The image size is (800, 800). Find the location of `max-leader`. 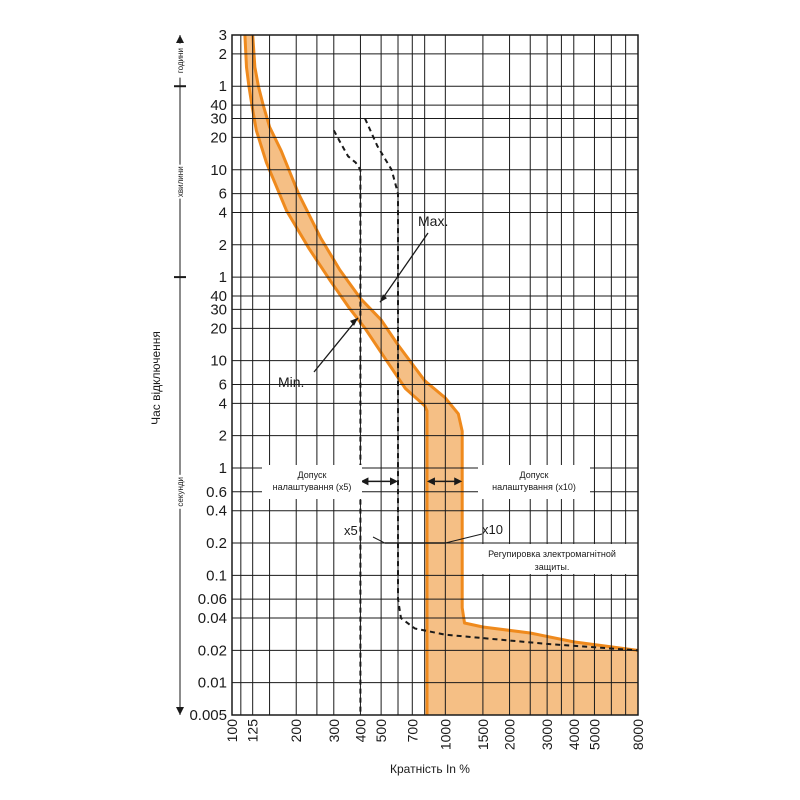

max-leader is located at coordinates (404, 267).